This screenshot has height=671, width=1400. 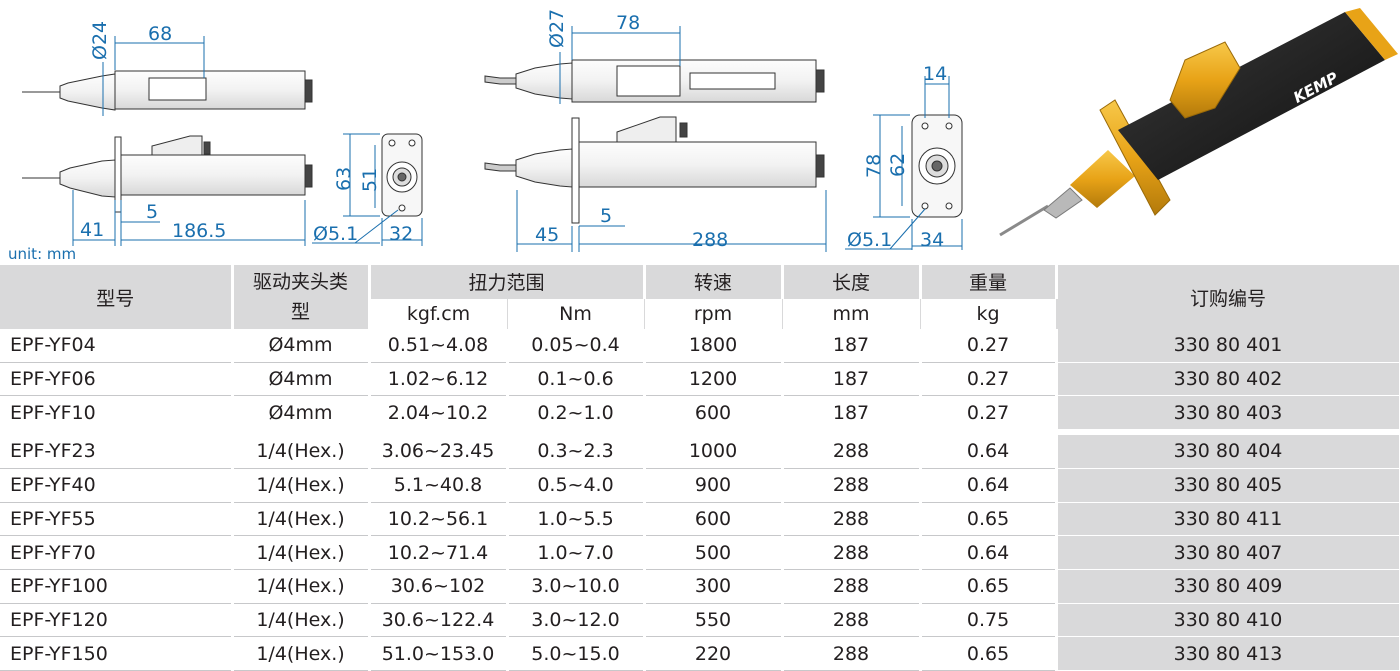 I want to click on dim-large-diameter: Ø27, so click(x=557, y=28).